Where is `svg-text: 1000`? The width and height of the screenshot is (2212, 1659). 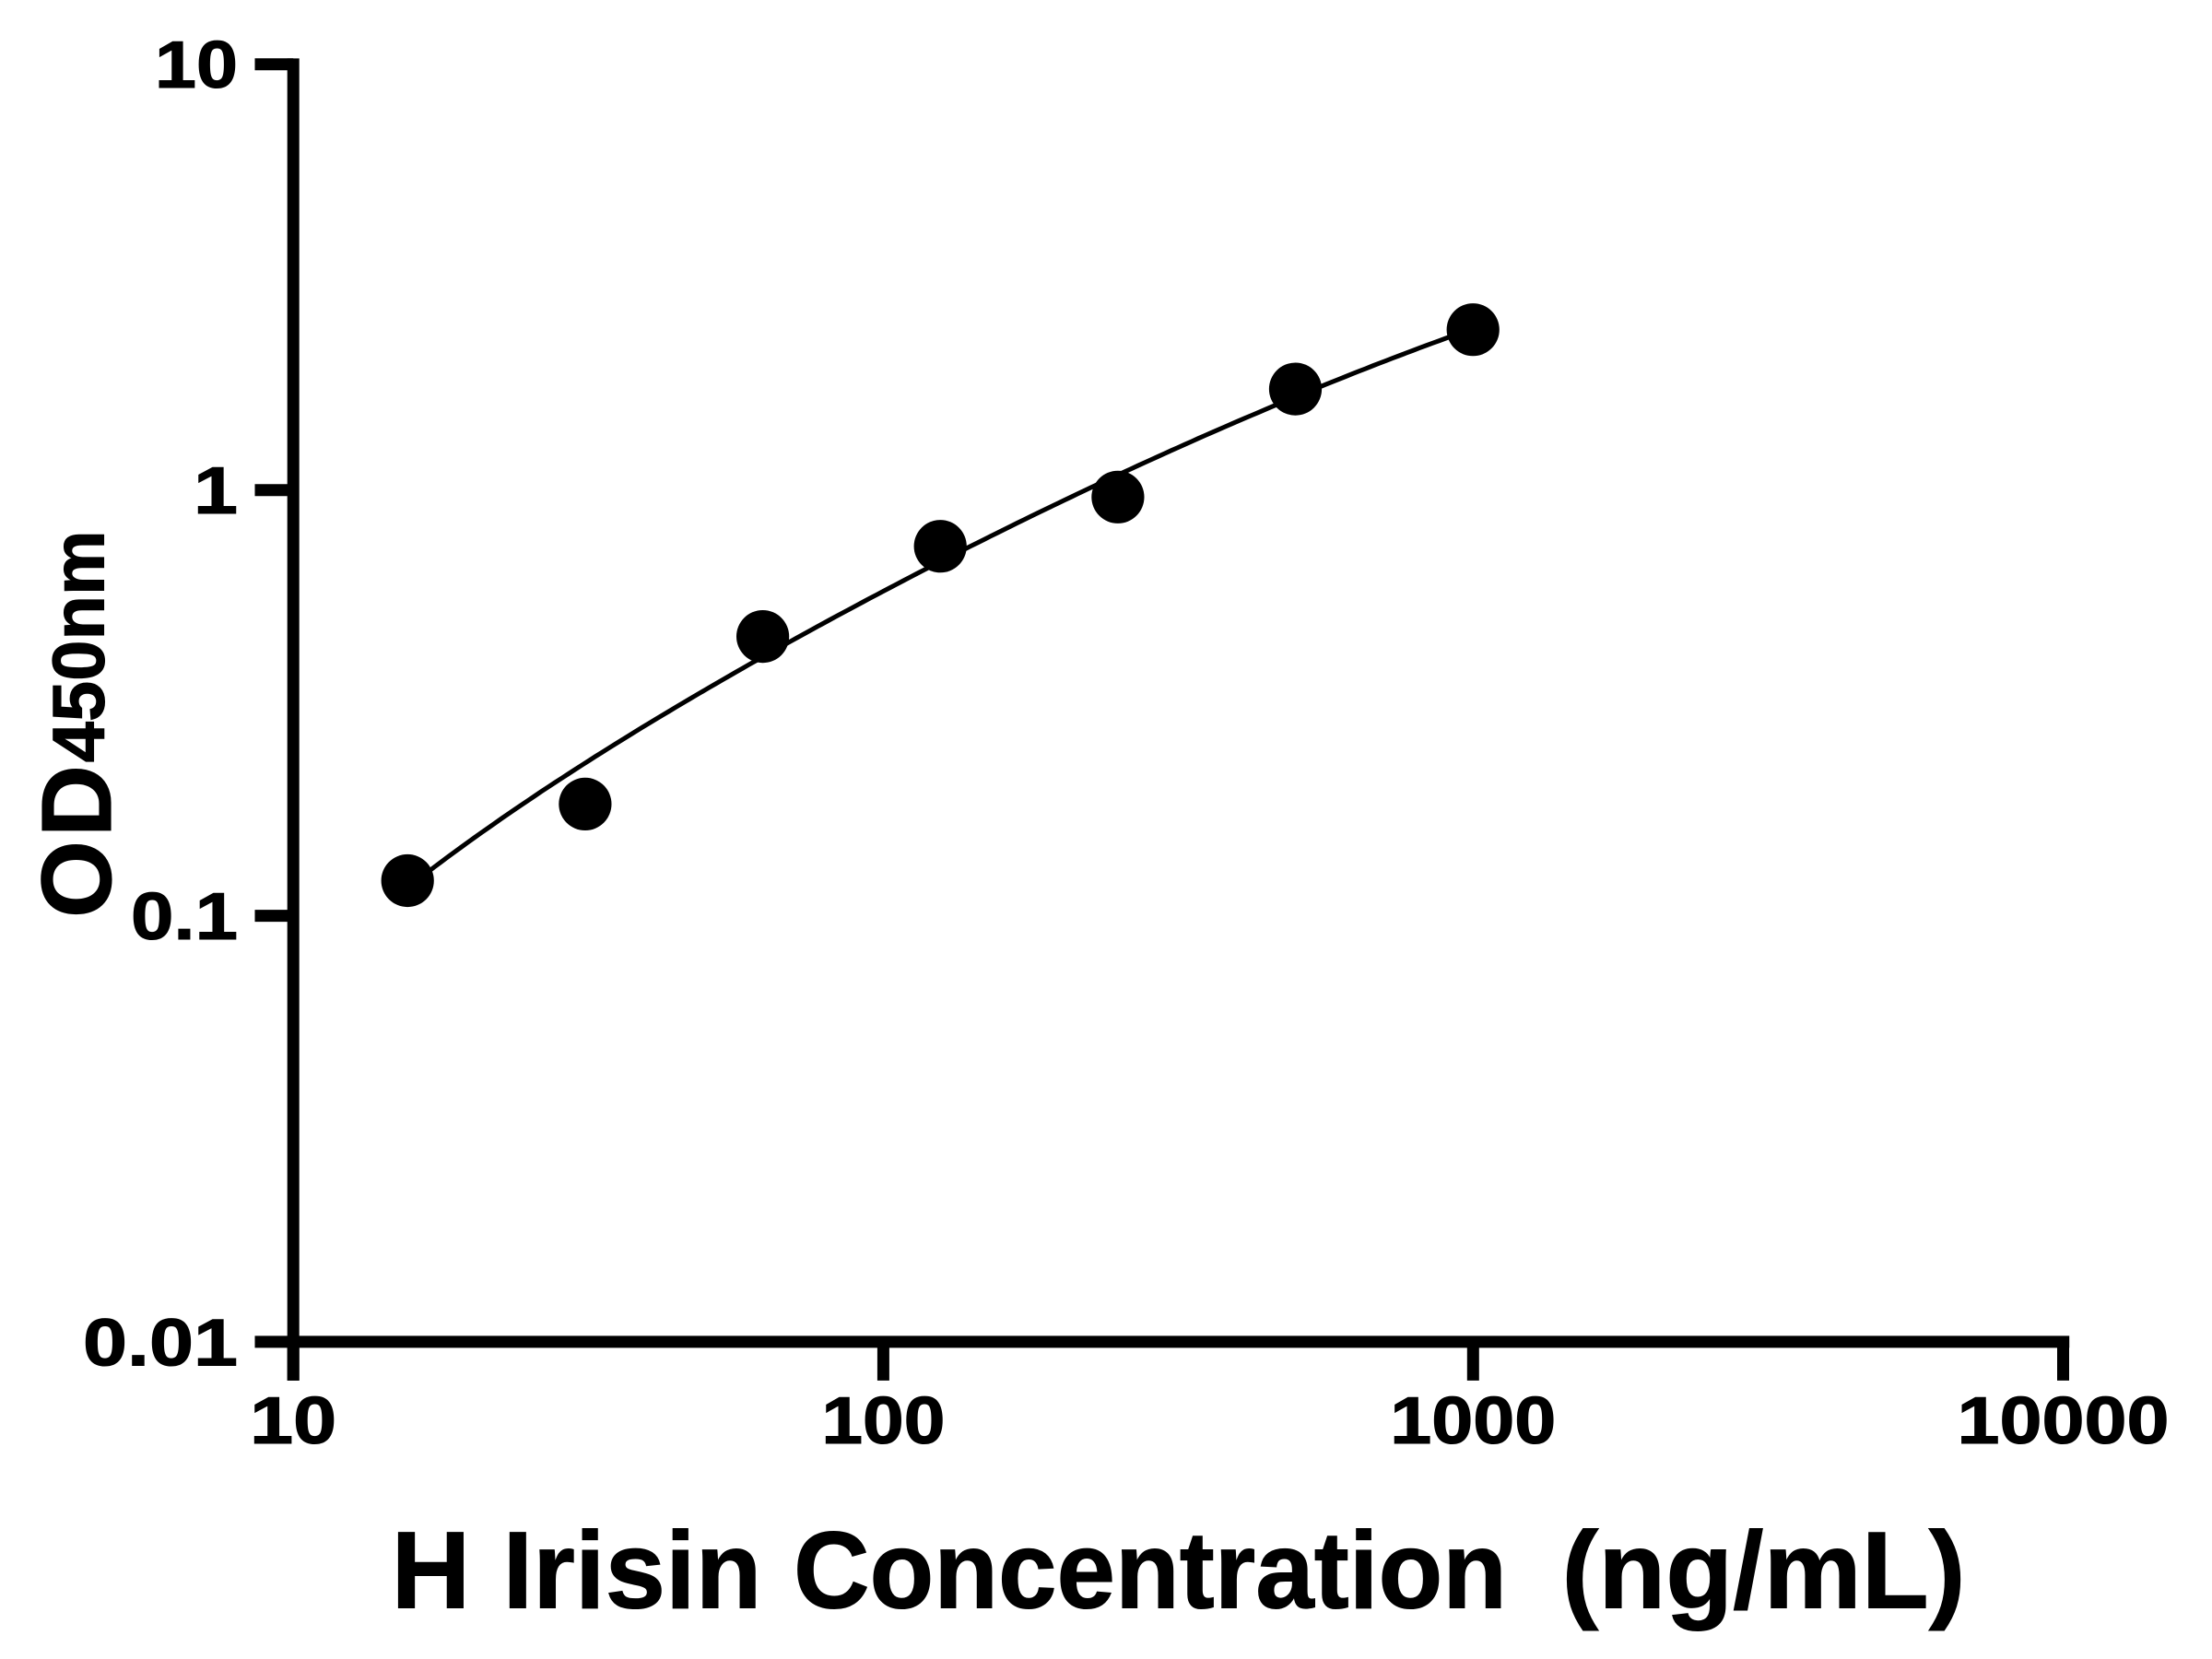
svg-text: 1000 is located at coordinates (1473, 1420).